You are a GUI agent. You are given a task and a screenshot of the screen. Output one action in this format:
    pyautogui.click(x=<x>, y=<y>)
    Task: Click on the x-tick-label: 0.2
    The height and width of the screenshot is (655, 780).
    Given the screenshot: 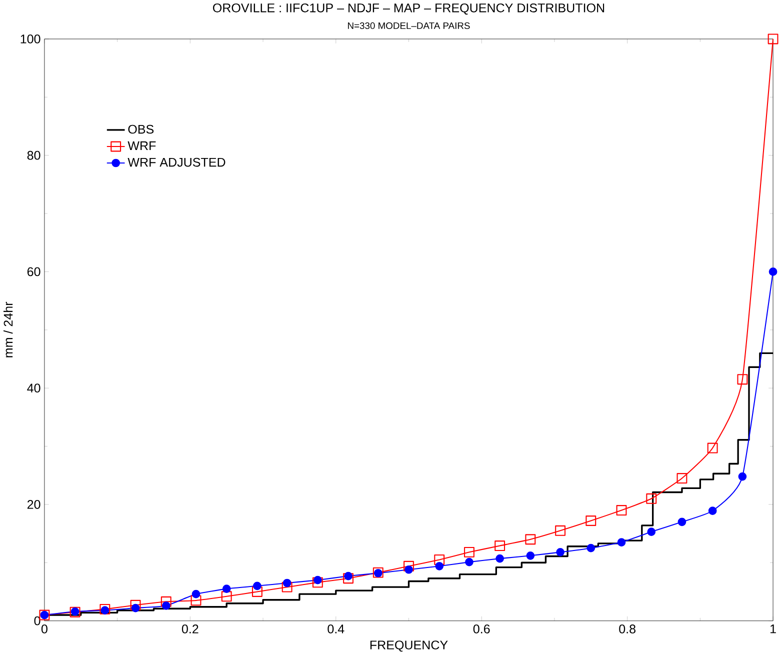 What is the action you would take?
    pyautogui.click(x=190, y=629)
    